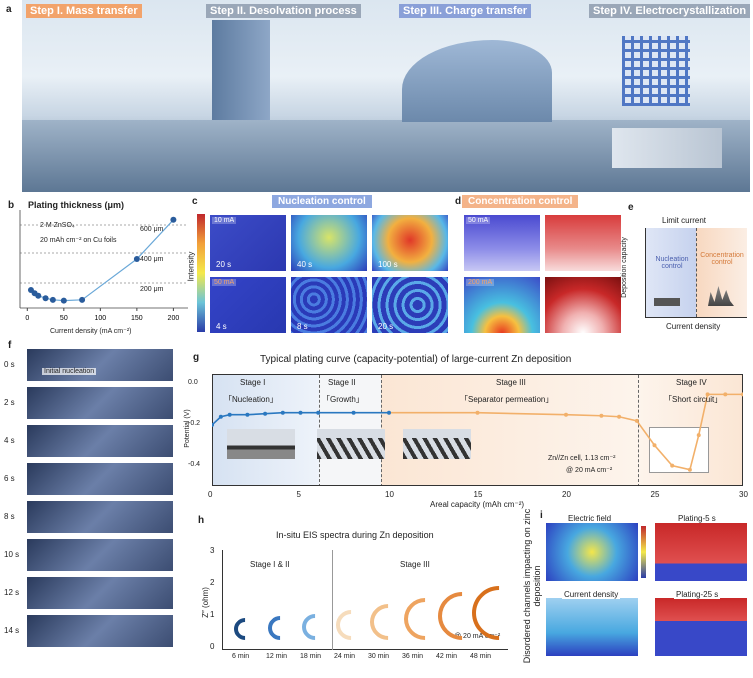 Image resolution: width=753 pixels, height=678 pixels. What do you see at coordinates (502, 243) in the screenshot?
I see `concentration-map-50ma-left: 50 mA` at bounding box center [502, 243].